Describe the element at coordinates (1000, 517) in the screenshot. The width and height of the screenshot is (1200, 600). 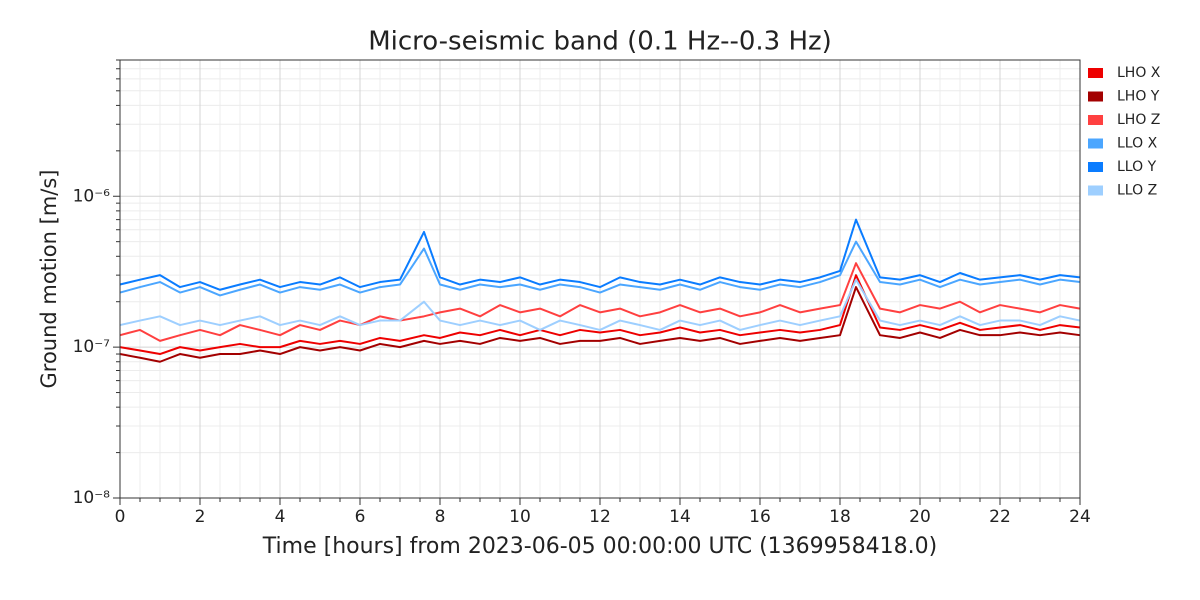
I see `x-tick-label: 22` at that location.